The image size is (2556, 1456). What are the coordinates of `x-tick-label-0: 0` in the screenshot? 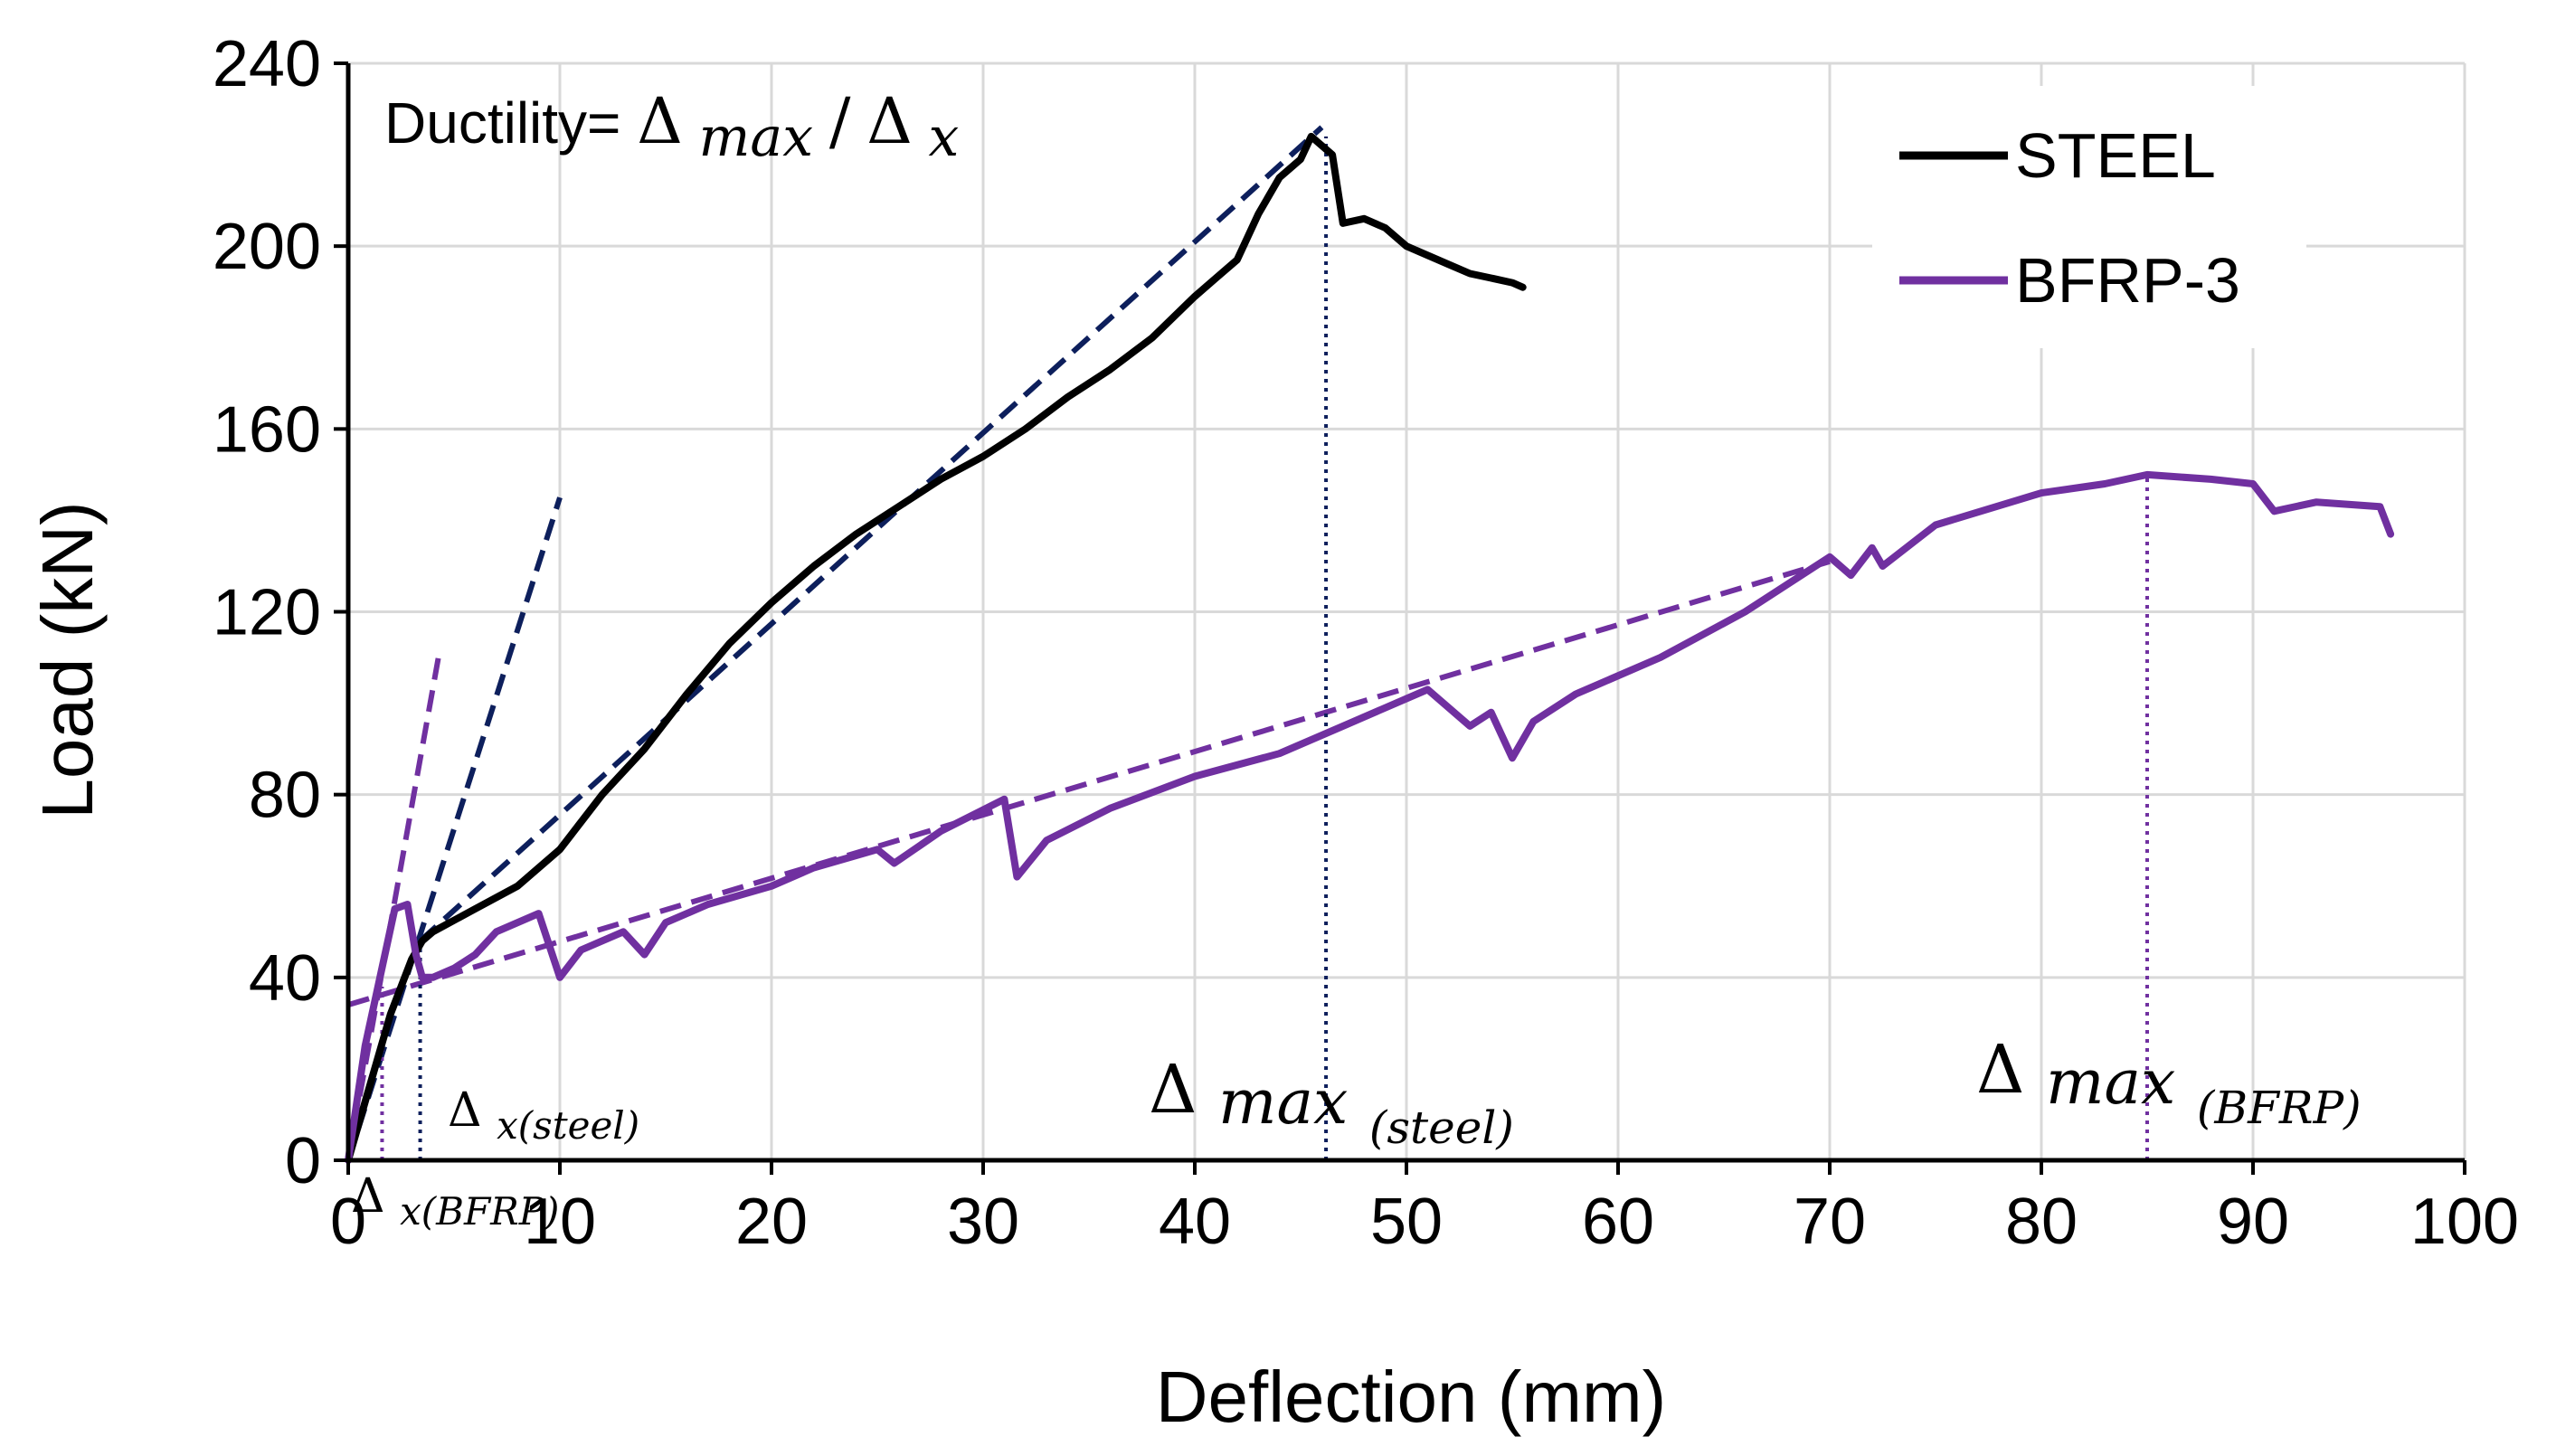 It's located at (348, 1222).